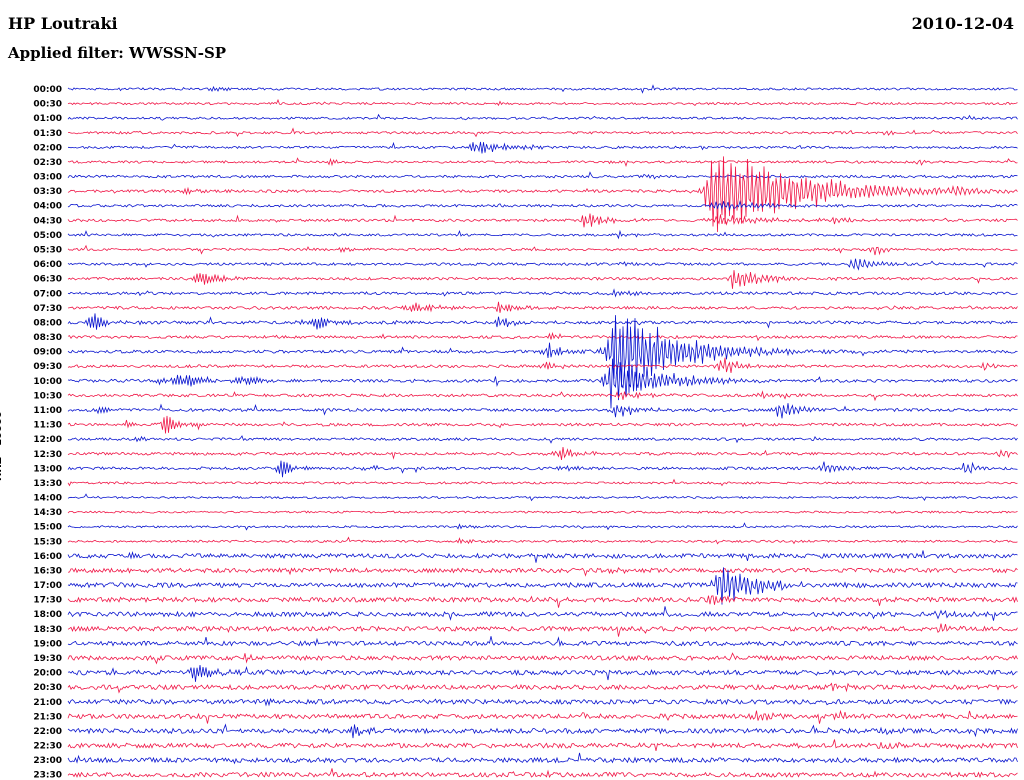 Image resolution: width=1024 pixels, height=780 pixels. I want to click on trace-time-label: 22:30, so click(47, 747).